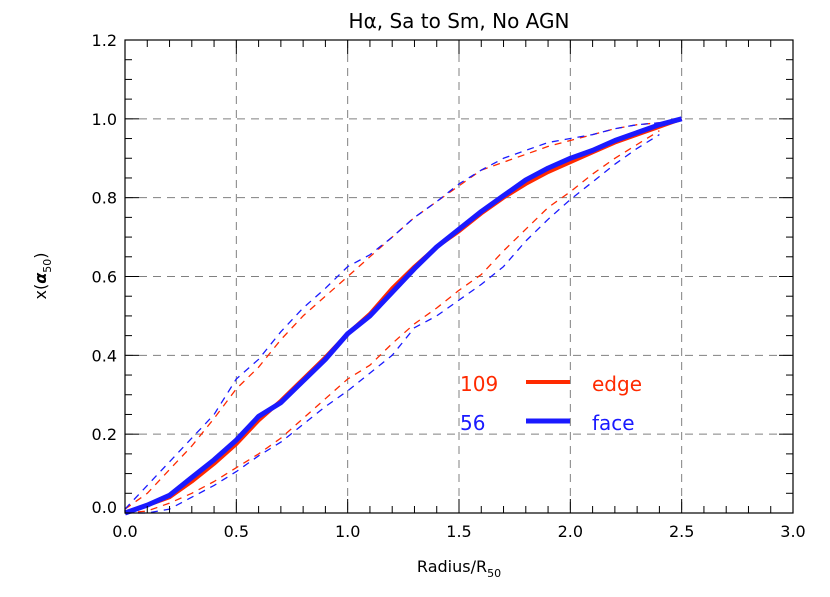 The width and height of the screenshot is (830, 597). What do you see at coordinates (236, 531) in the screenshot?
I see `x-tick-label: 0.5` at bounding box center [236, 531].